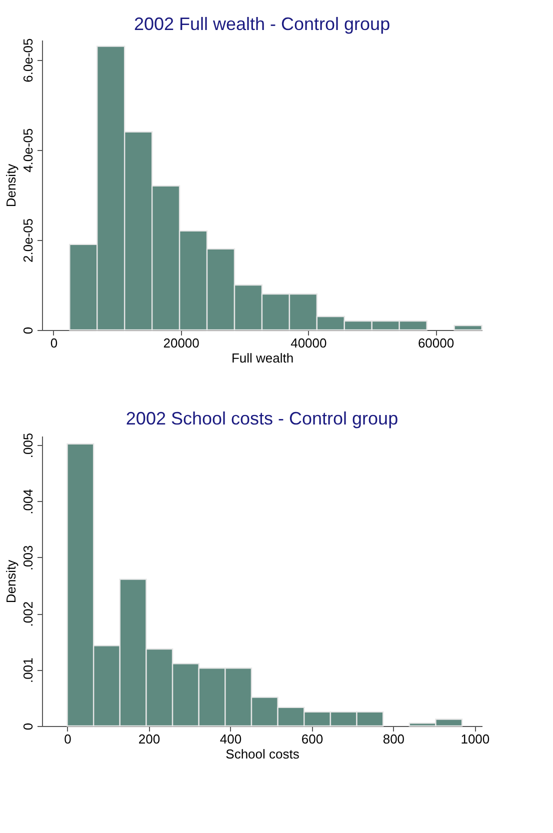 The image size is (553, 833). What do you see at coordinates (308, 343) in the screenshot?
I see `x-tick-label: 40000` at bounding box center [308, 343].